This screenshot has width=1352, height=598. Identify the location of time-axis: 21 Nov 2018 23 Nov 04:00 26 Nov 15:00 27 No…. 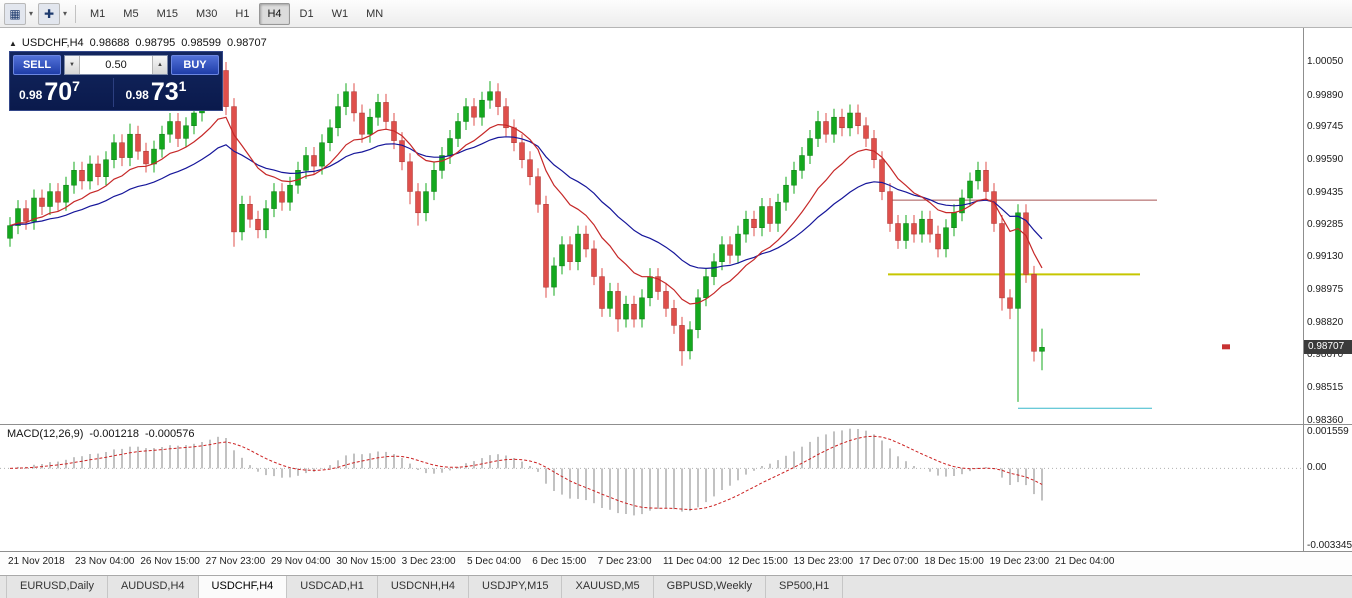
(676, 563).